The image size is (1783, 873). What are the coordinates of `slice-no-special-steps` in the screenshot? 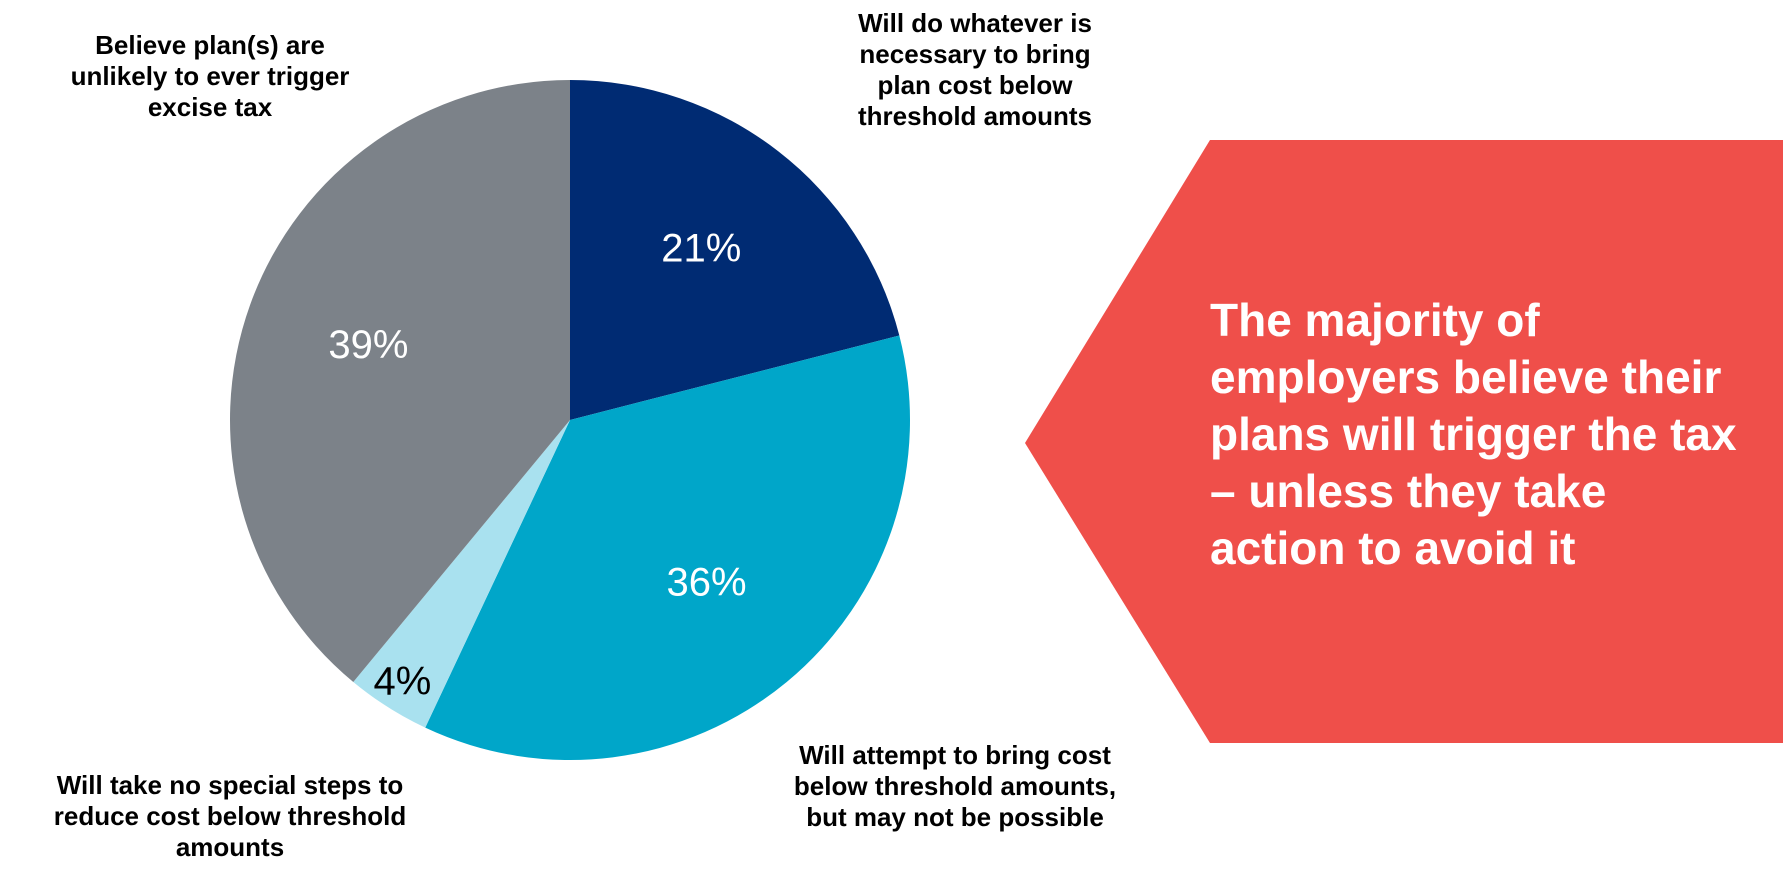 It's located at (461, 574).